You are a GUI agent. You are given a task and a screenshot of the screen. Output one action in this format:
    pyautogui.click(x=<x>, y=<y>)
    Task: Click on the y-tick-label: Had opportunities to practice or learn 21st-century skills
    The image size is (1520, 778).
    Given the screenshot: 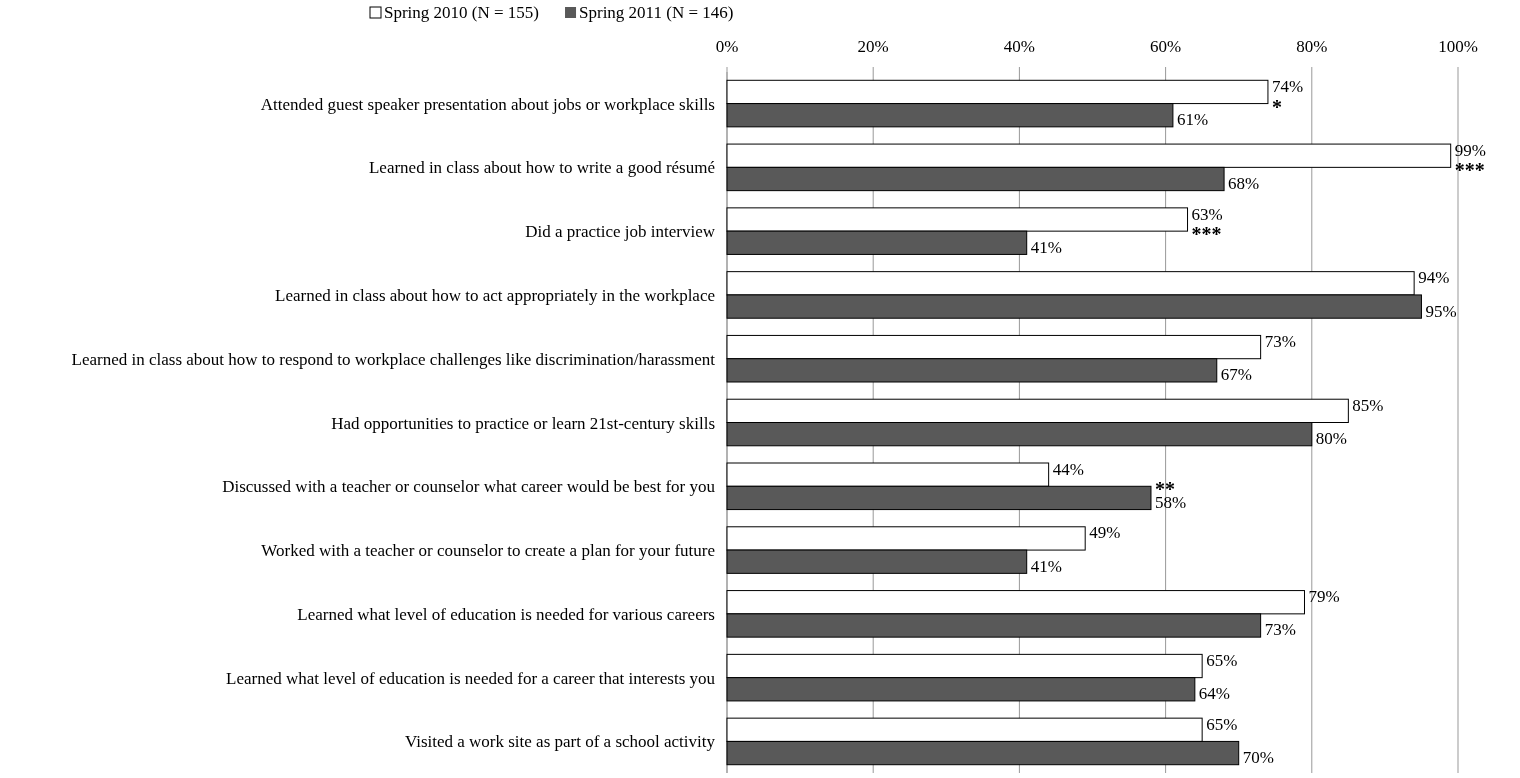 What is the action you would take?
    pyautogui.click(x=523, y=423)
    